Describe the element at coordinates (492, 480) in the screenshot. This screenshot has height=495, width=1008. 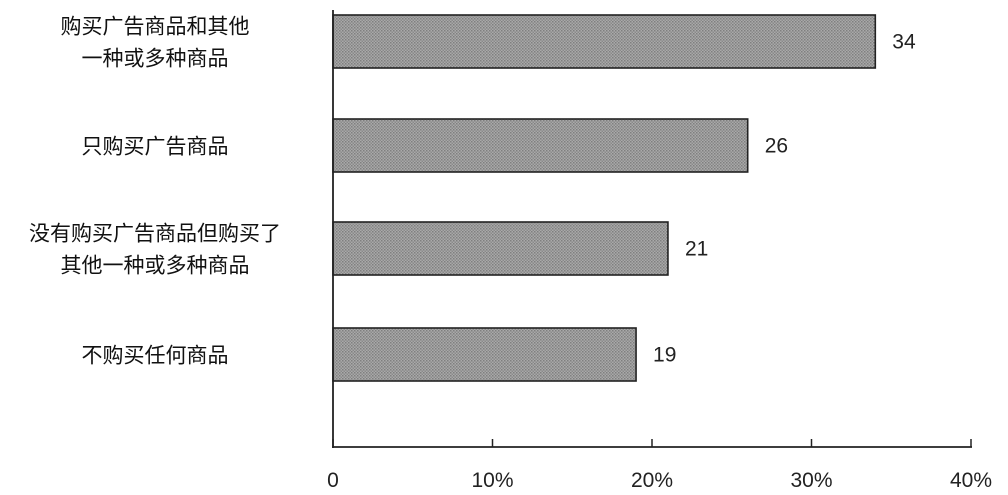
I see `x-tick-label-1: 10%` at that location.